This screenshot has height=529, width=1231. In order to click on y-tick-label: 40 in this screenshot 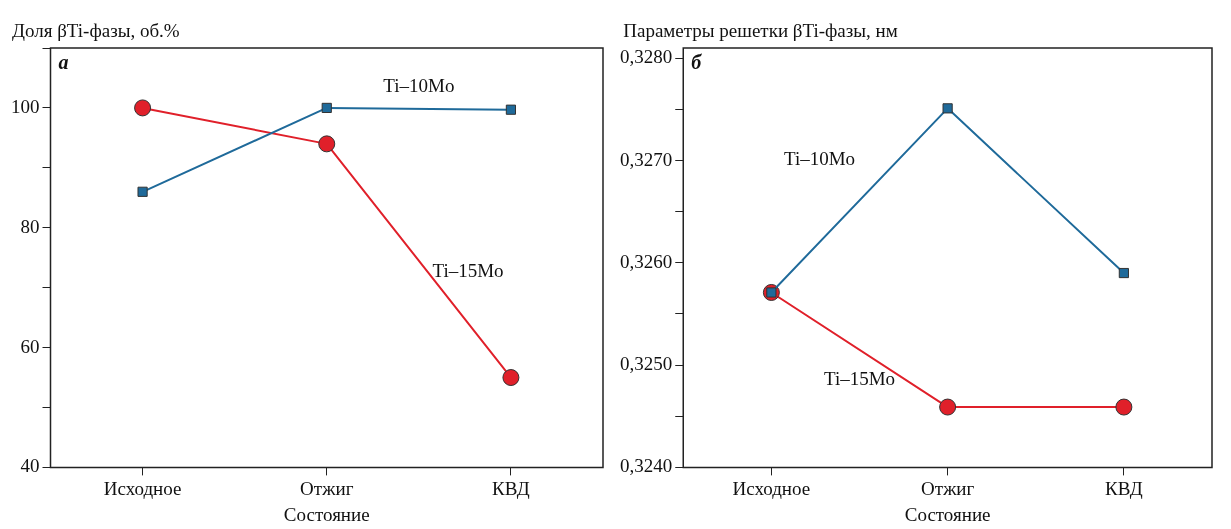, I will do `click(30, 466)`.